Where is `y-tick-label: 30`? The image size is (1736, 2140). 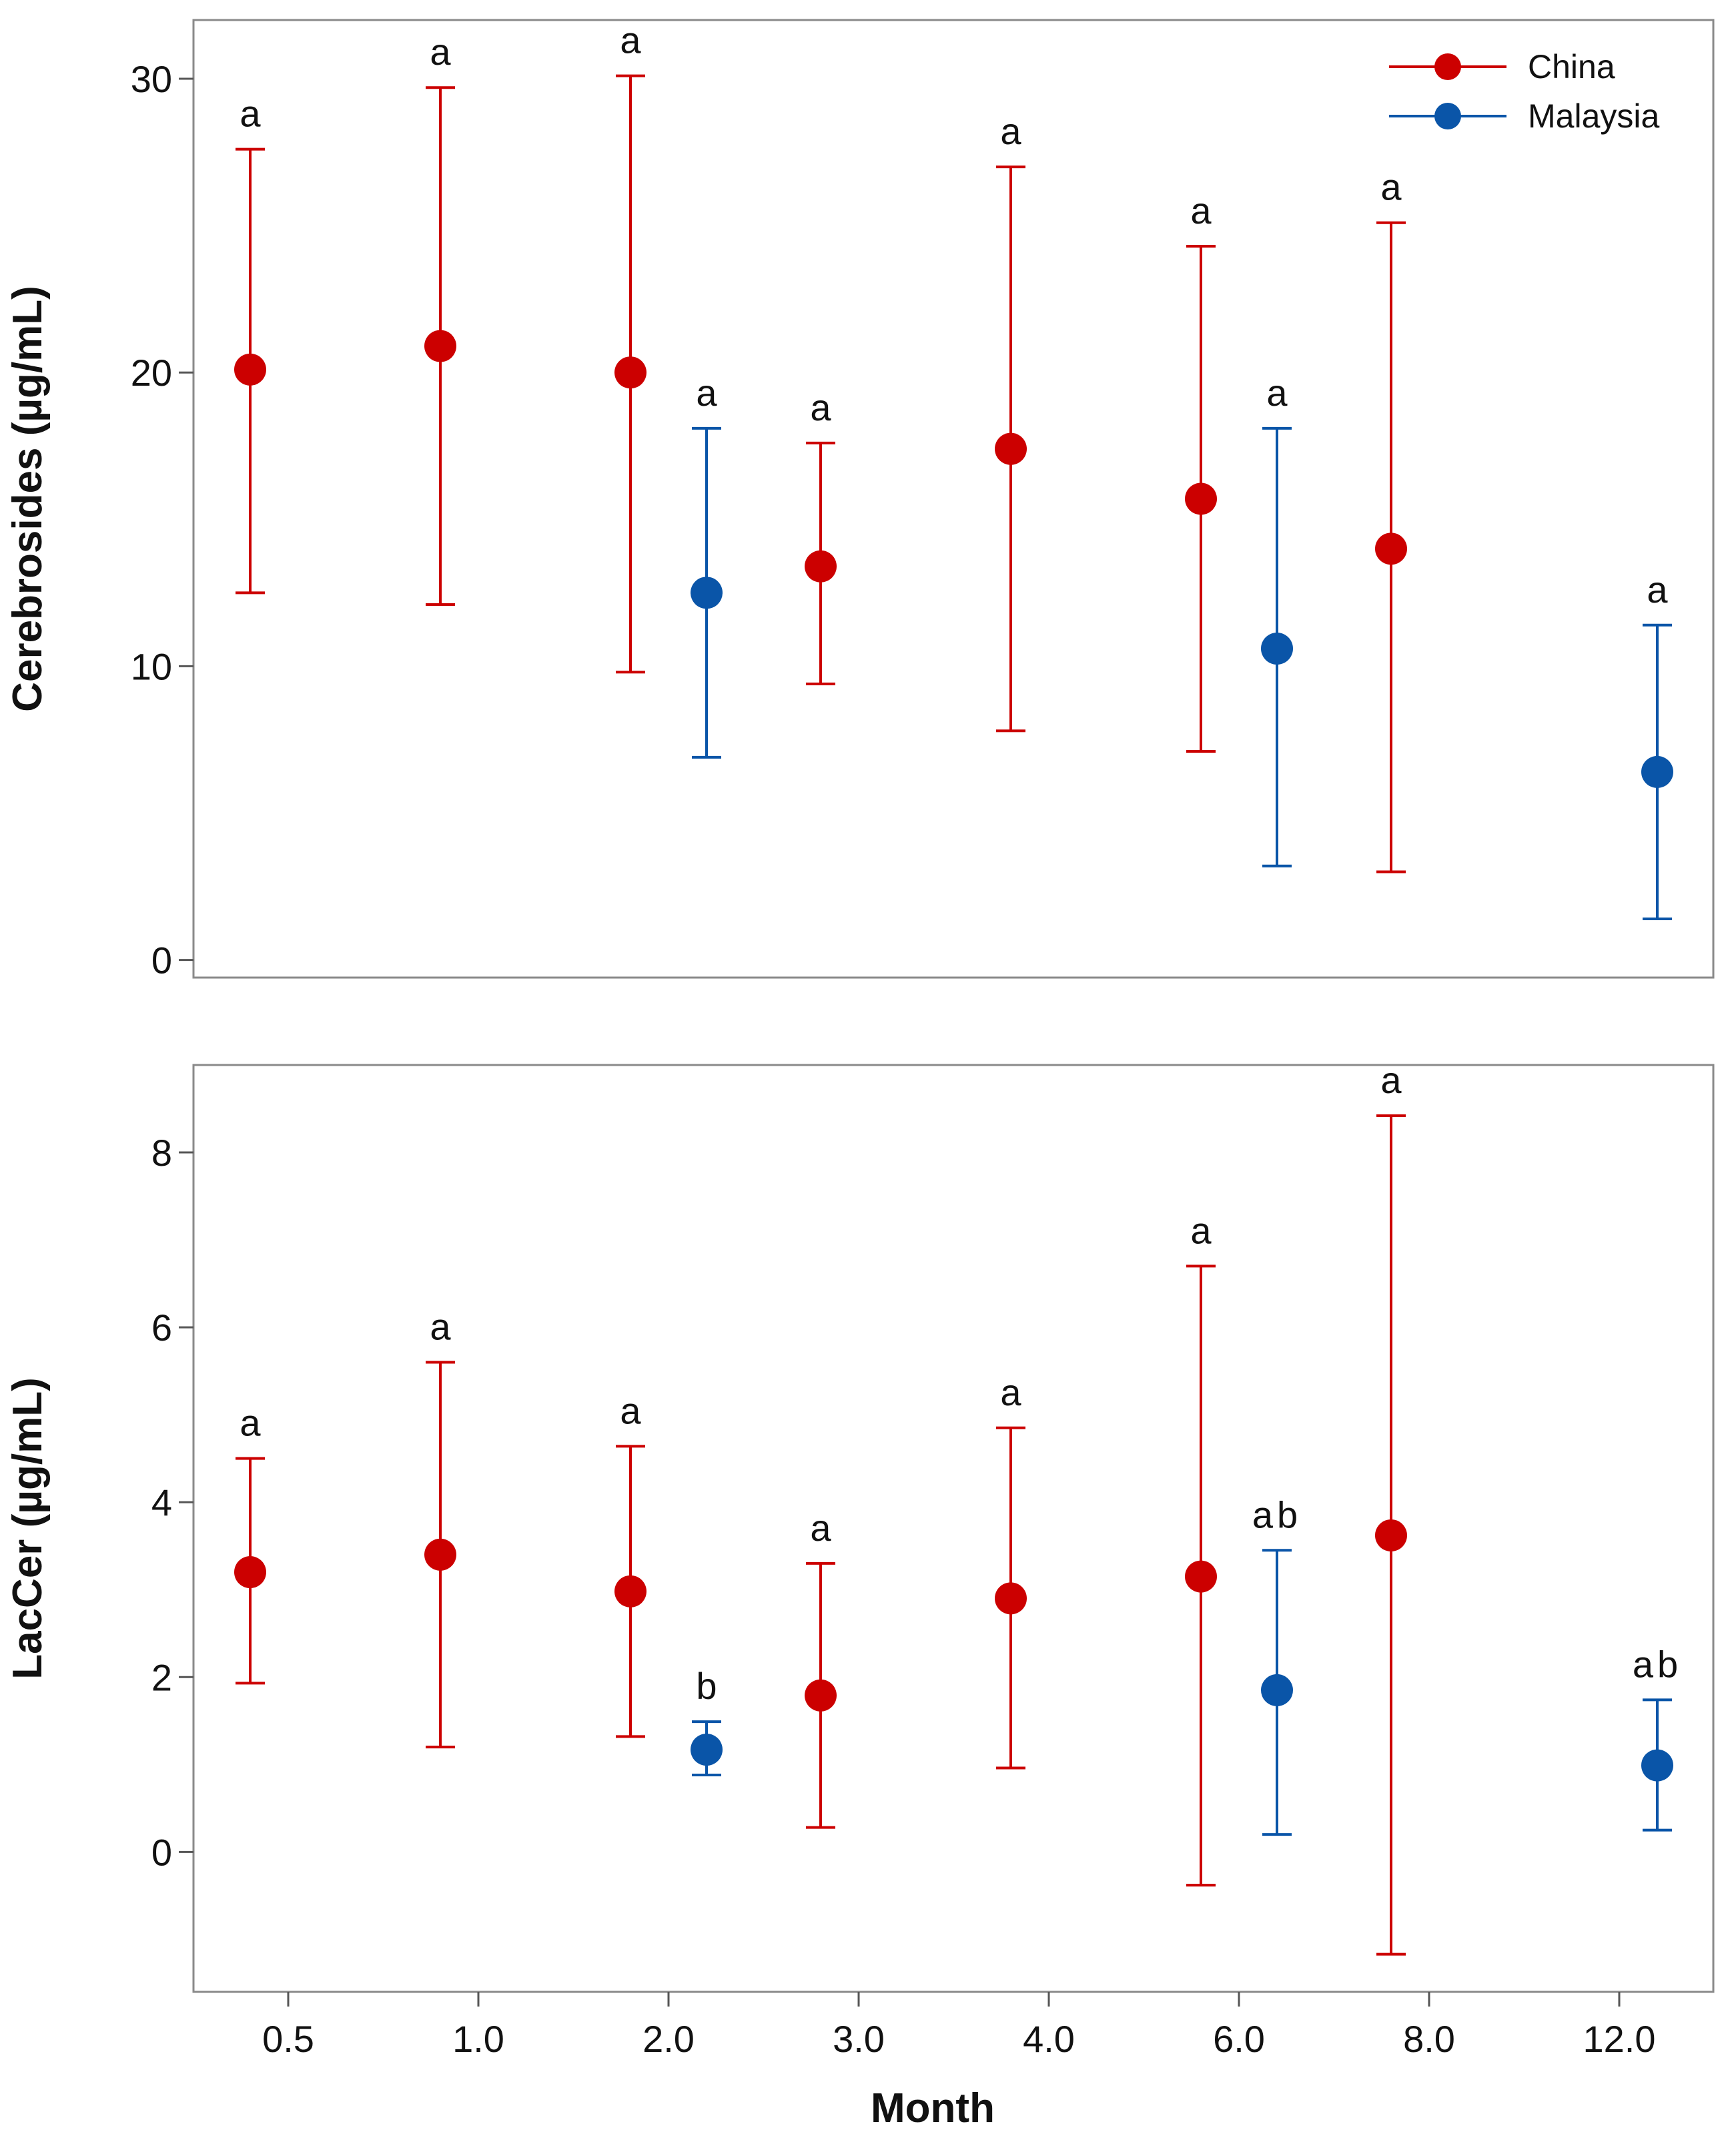 y-tick-label: 30 is located at coordinates (151, 79).